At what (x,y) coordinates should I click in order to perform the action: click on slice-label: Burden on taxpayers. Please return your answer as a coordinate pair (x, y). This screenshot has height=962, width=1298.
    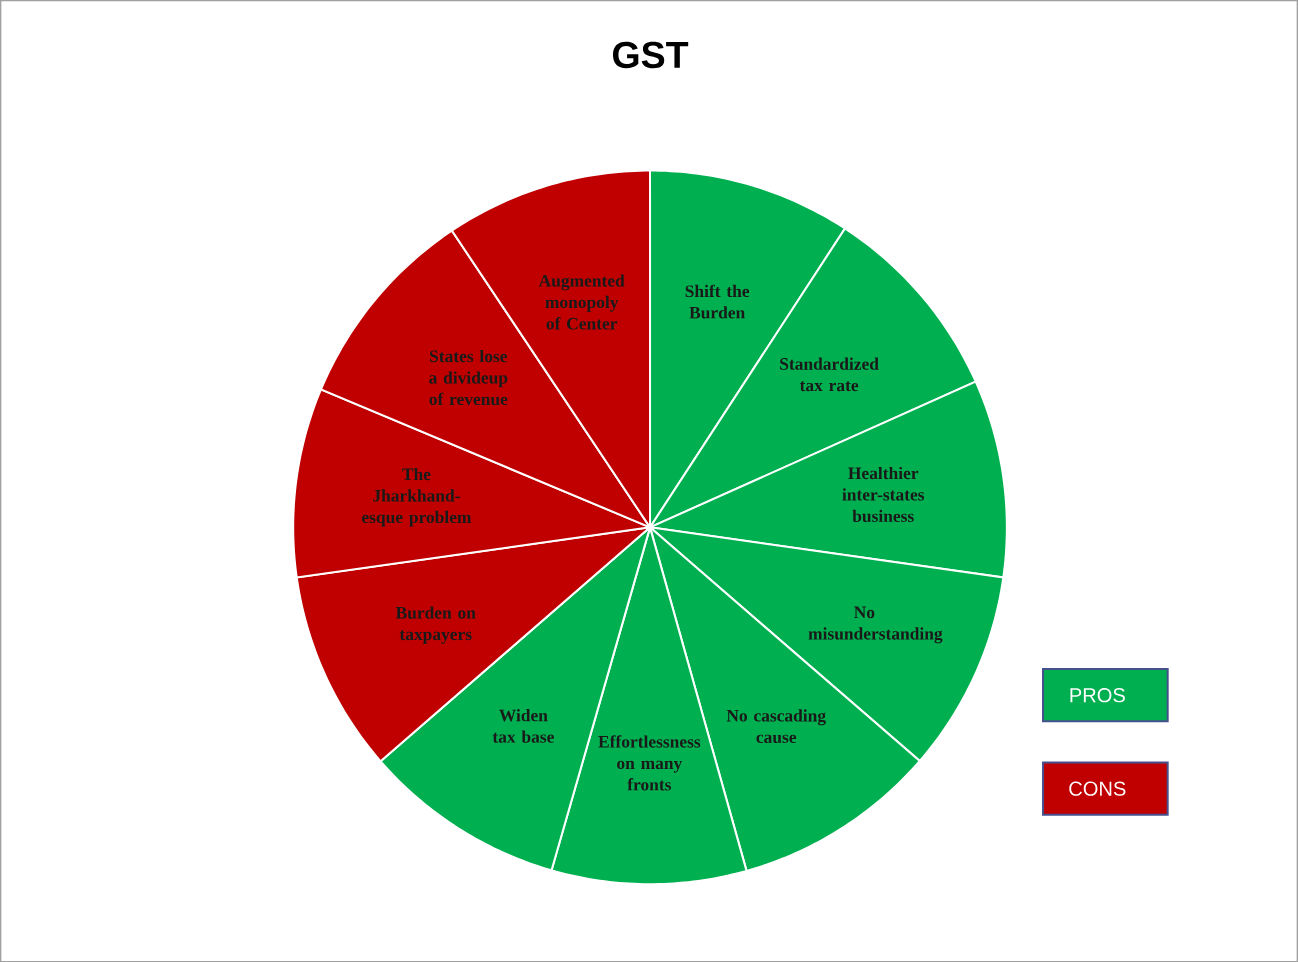
    Looking at the image, I should click on (435, 625).